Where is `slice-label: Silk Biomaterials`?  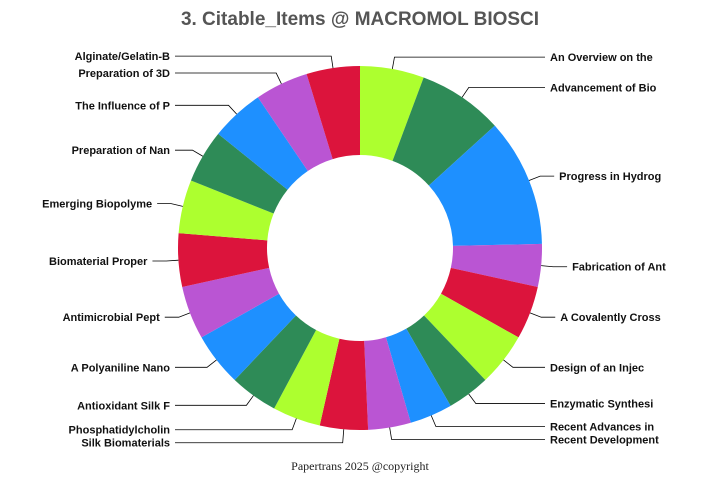
slice-label: Silk Biomaterials is located at coordinates (125, 444).